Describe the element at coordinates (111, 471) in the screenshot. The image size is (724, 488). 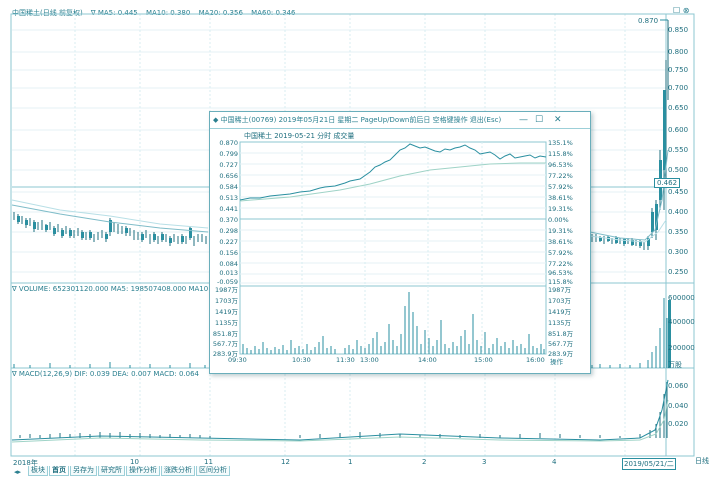
I see `tab-research: 研究所` at that location.